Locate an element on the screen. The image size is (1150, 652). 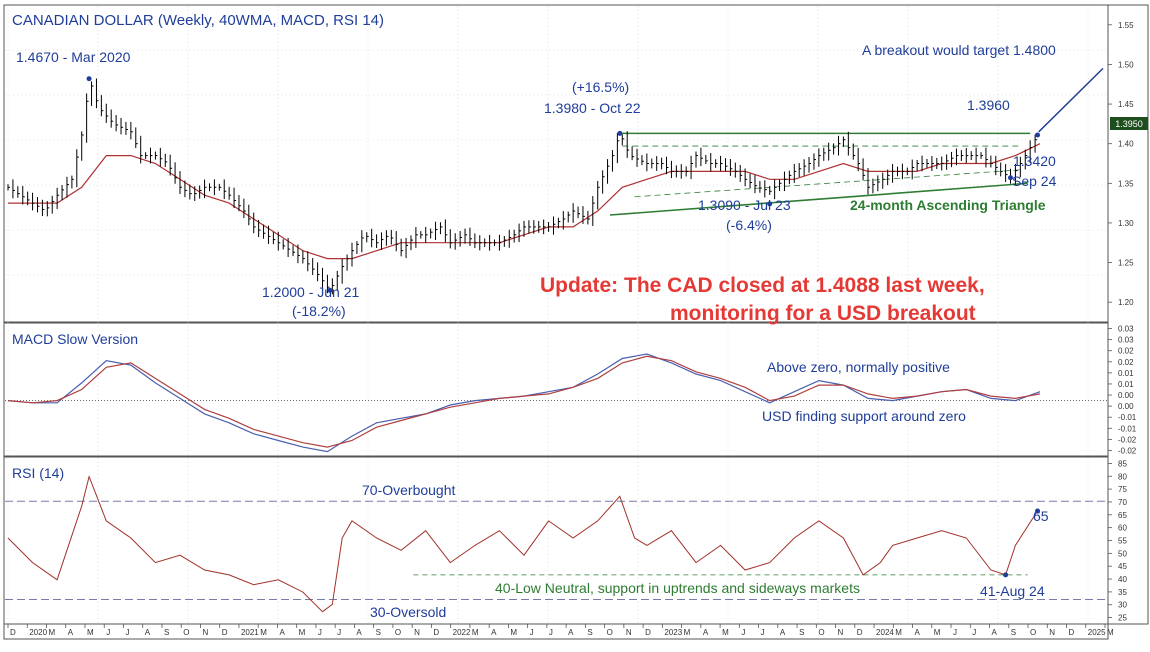
y-tick-label: 70 is located at coordinates (1122, 502).